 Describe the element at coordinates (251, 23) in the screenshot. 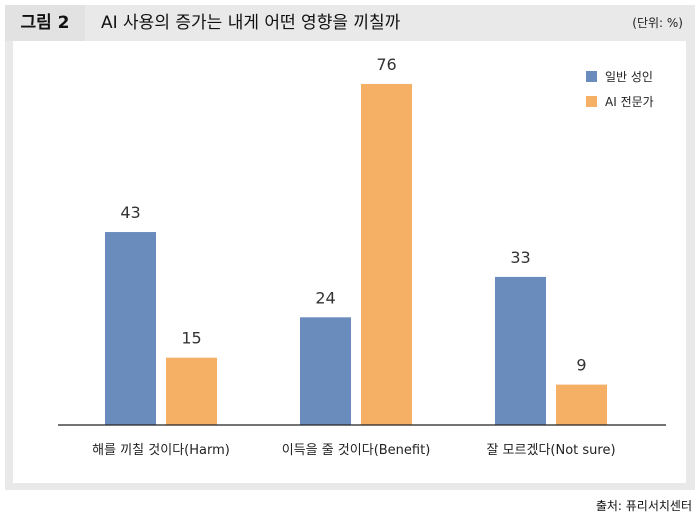

I see `chart-title: AI 사용의 증가는 내게 어떤 영향을 끼칠까` at that location.